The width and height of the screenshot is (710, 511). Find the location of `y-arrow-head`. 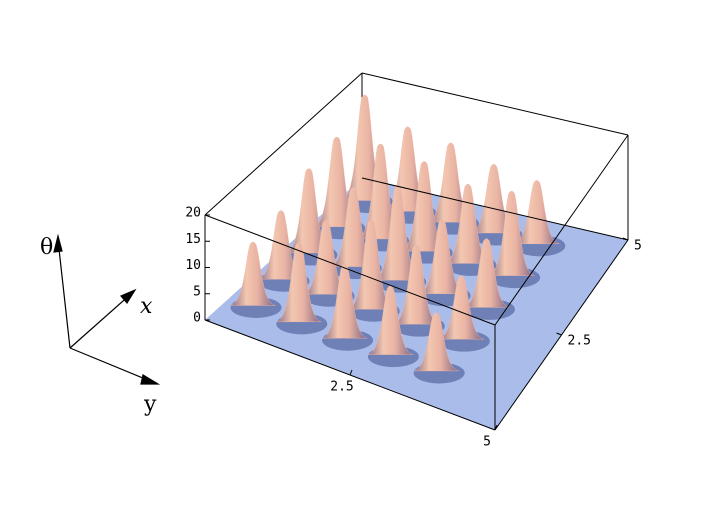

y-arrow-head is located at coordinates (150, 379).